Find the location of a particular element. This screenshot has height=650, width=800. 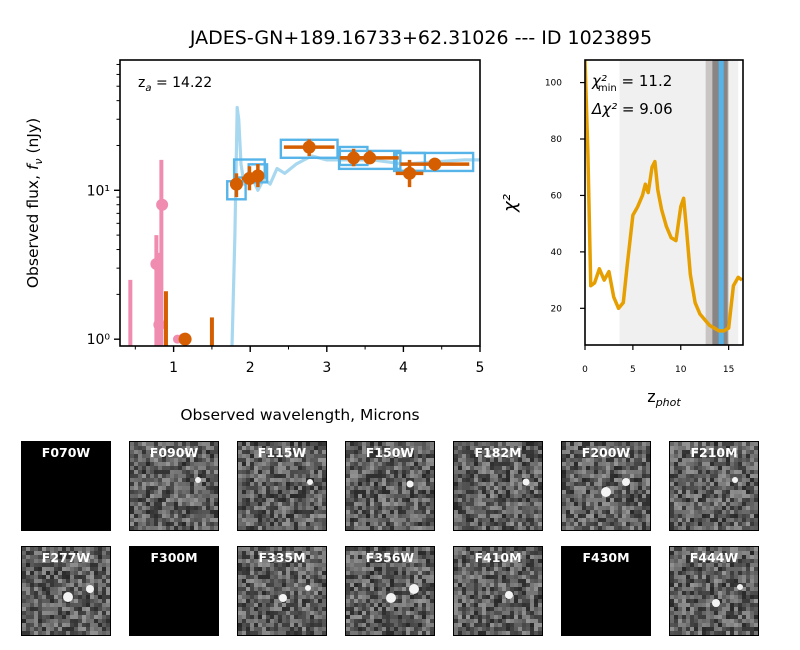

cutout-filter-label: F410M is located at coordinates (498, 557).